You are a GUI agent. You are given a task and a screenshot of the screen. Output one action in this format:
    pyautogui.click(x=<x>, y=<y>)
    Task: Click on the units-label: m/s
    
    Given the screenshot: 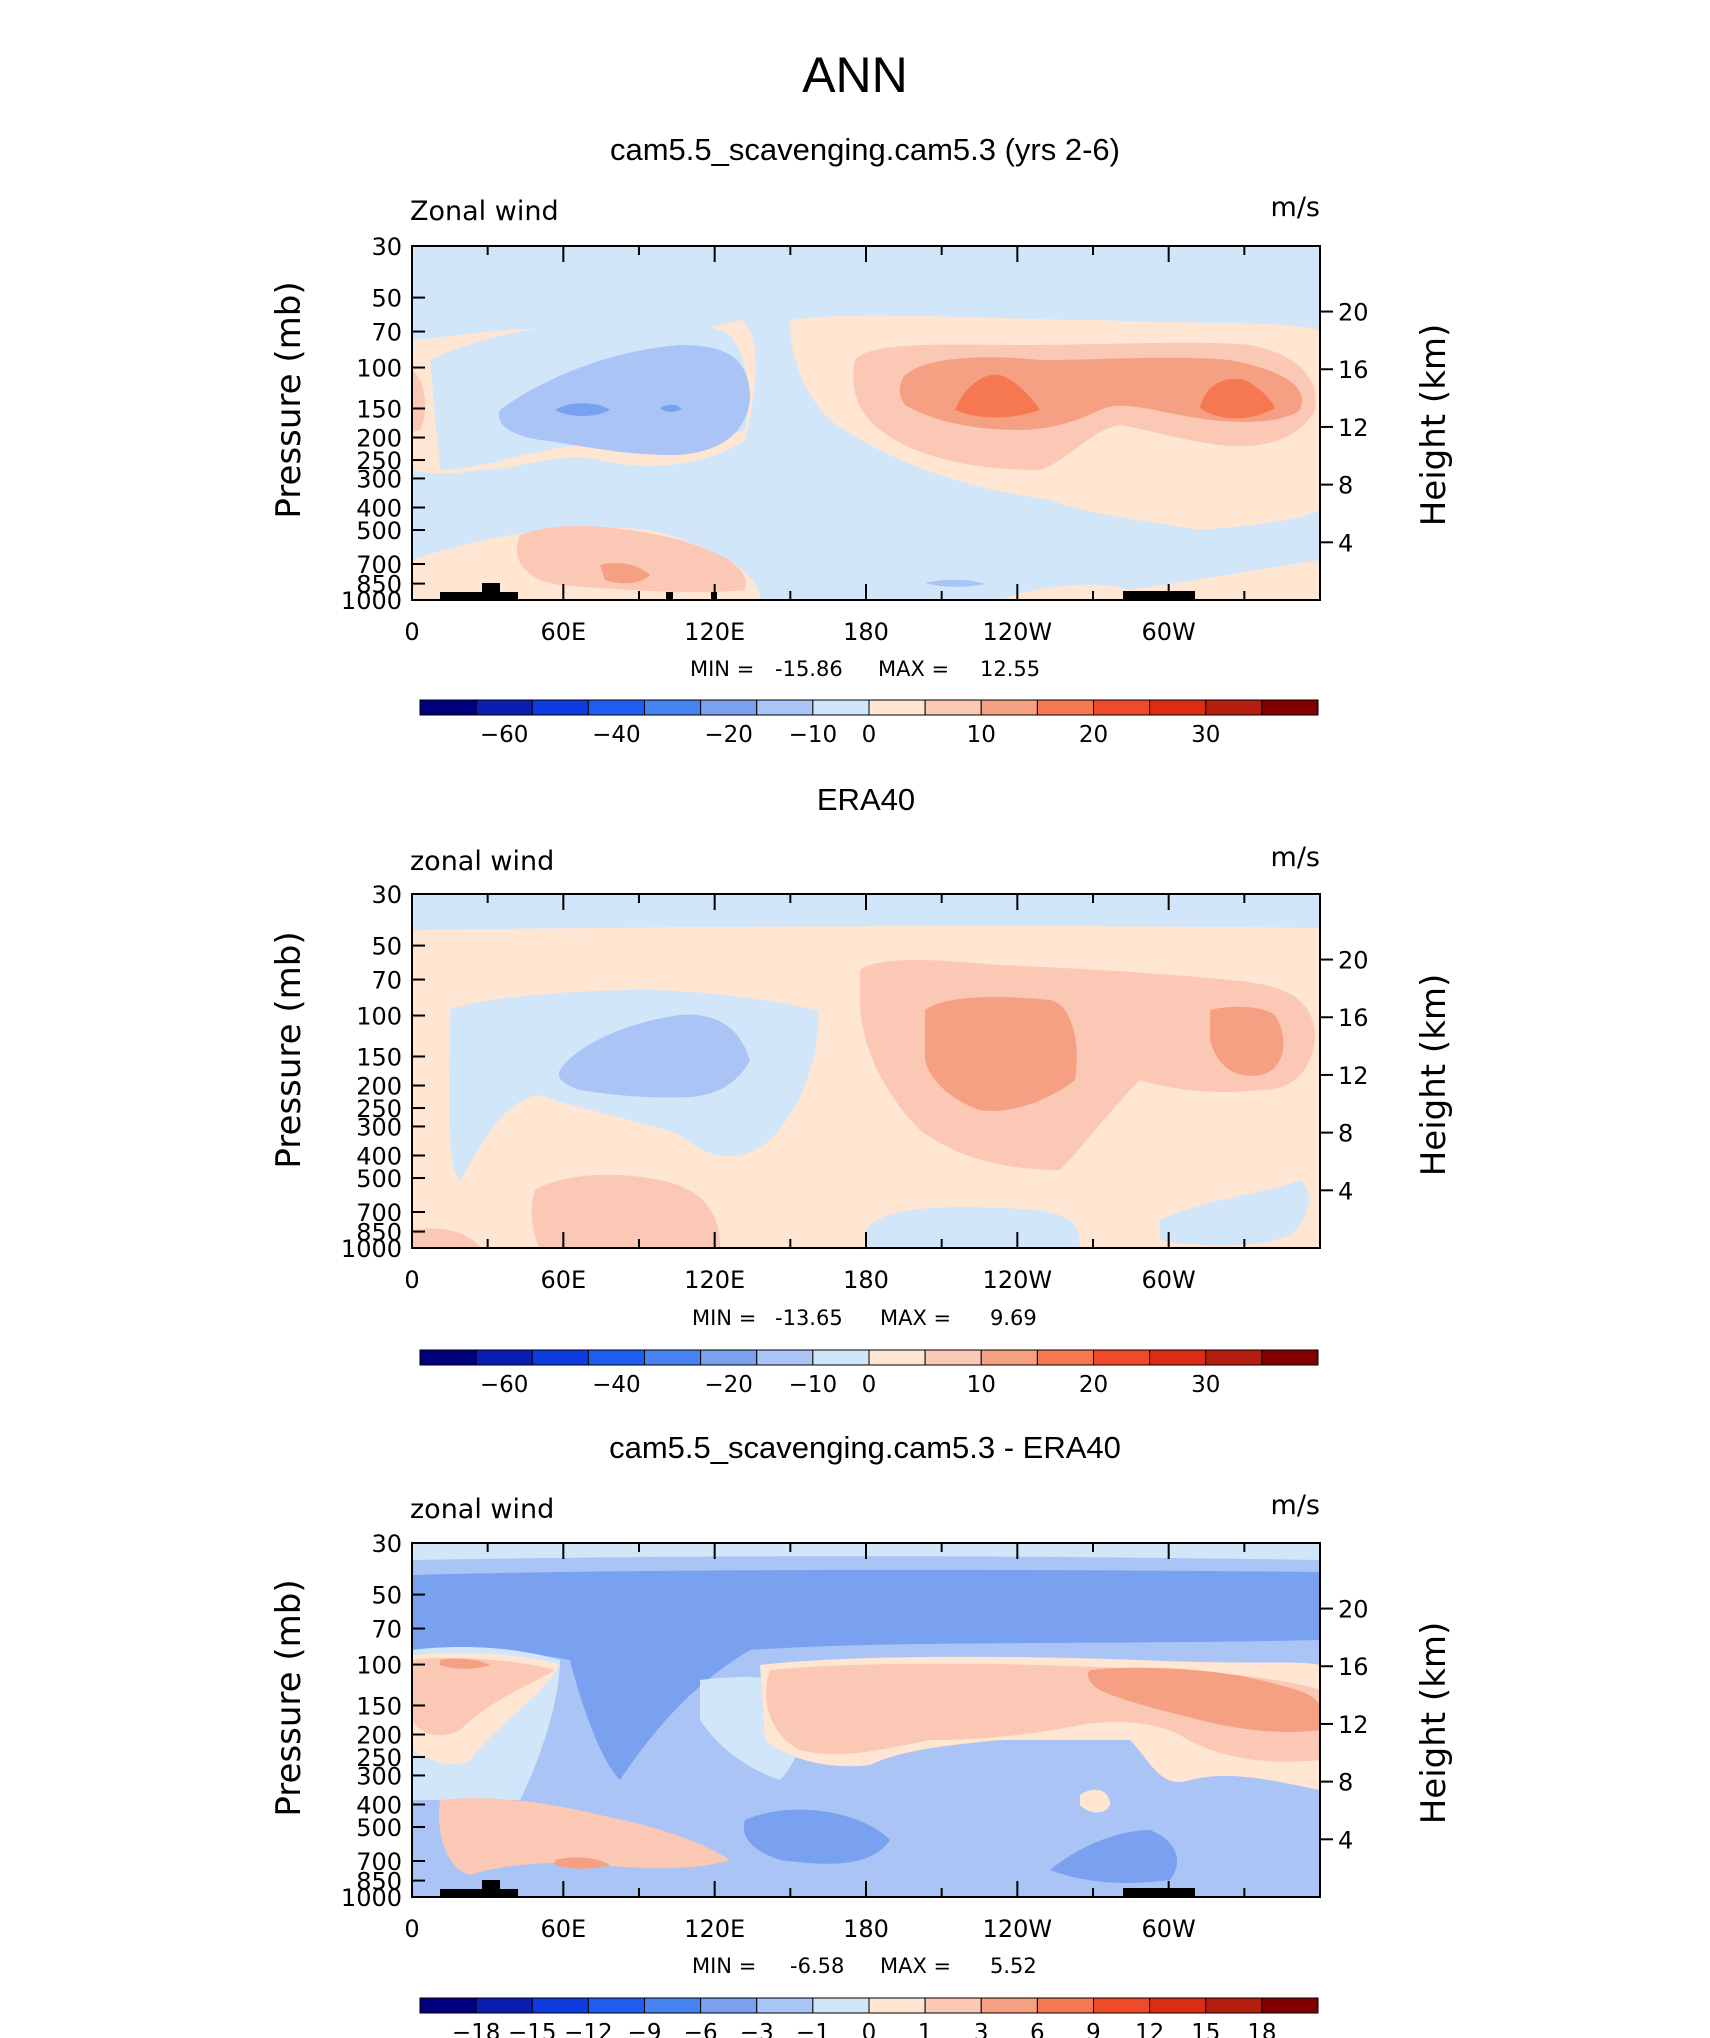 What is the action you would take?
    pyautogui.click(x=1295, y=207)
    